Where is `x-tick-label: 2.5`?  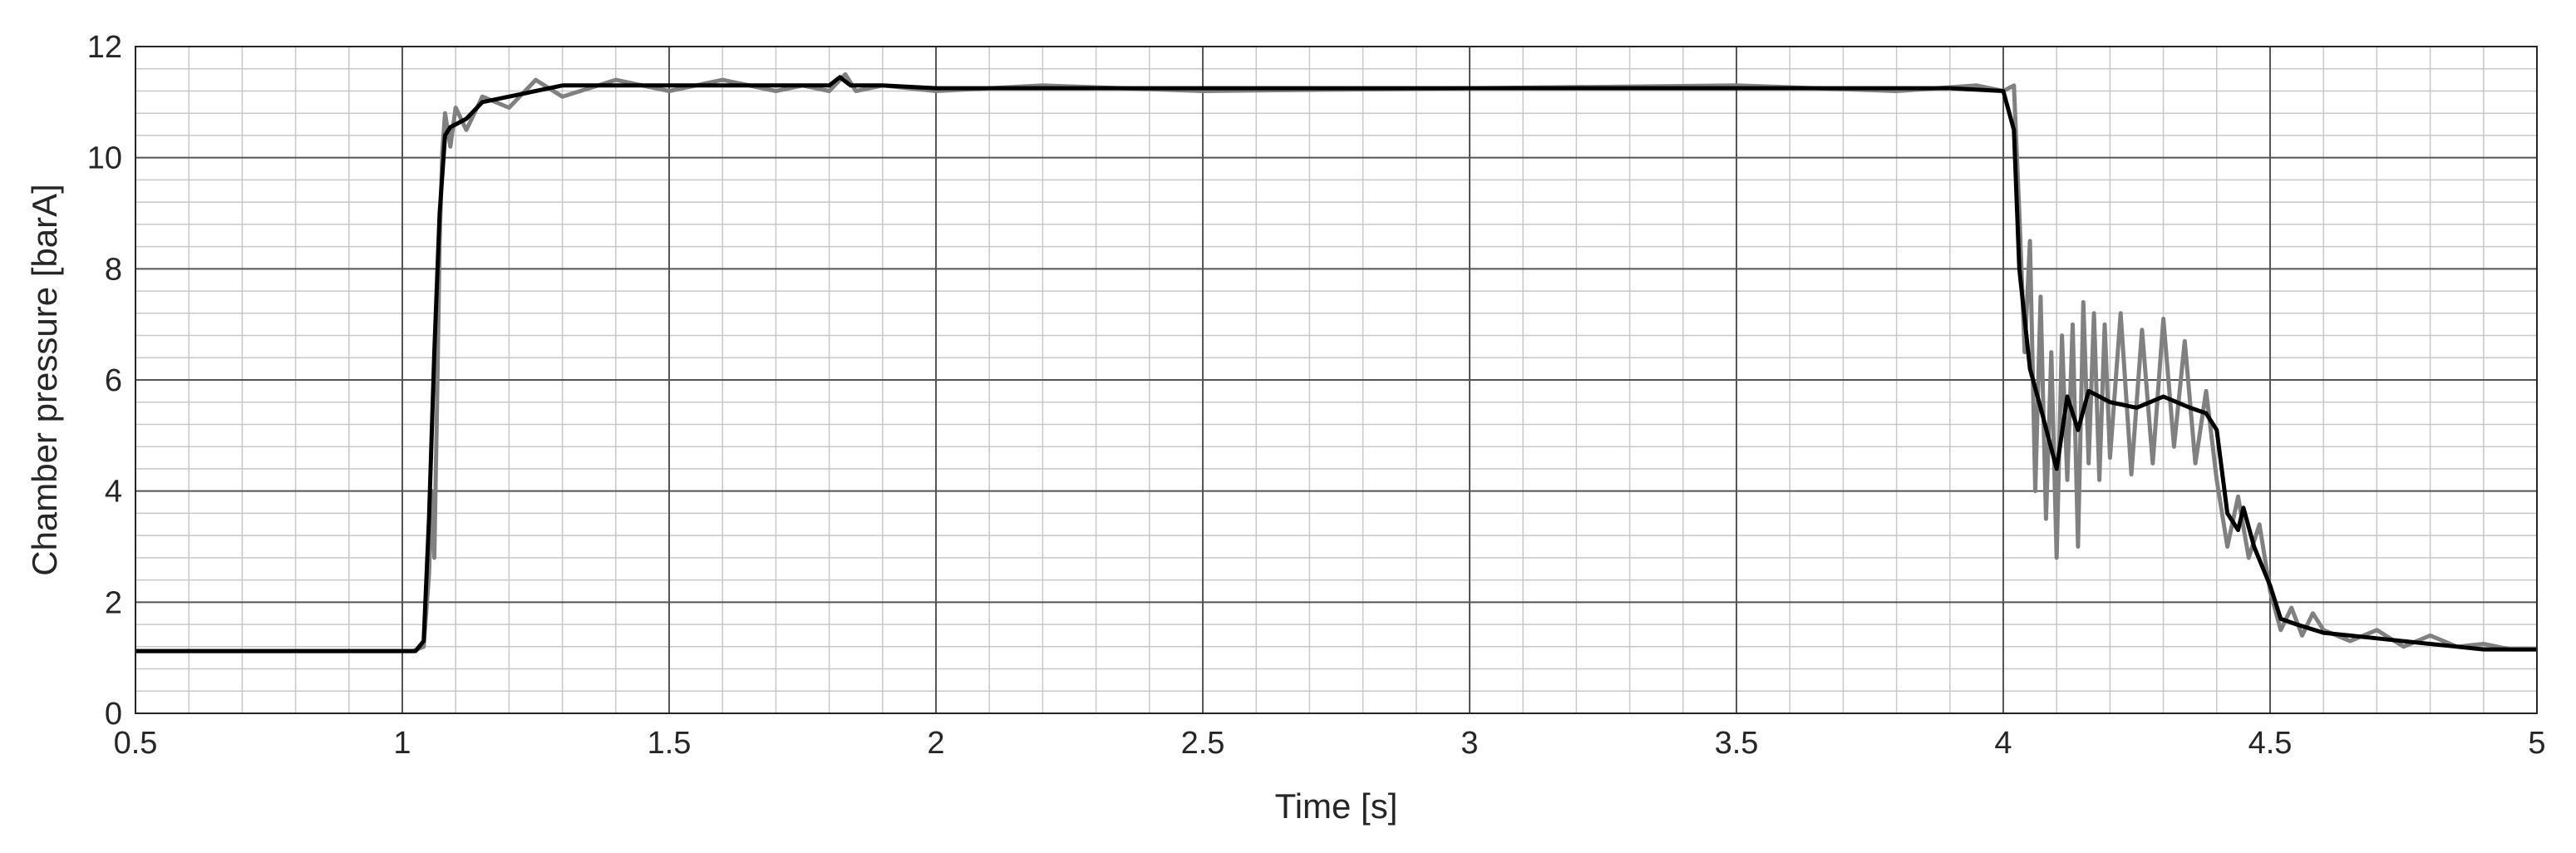
x-tick-label: 2.5 is located at coordinates (1203, 743).